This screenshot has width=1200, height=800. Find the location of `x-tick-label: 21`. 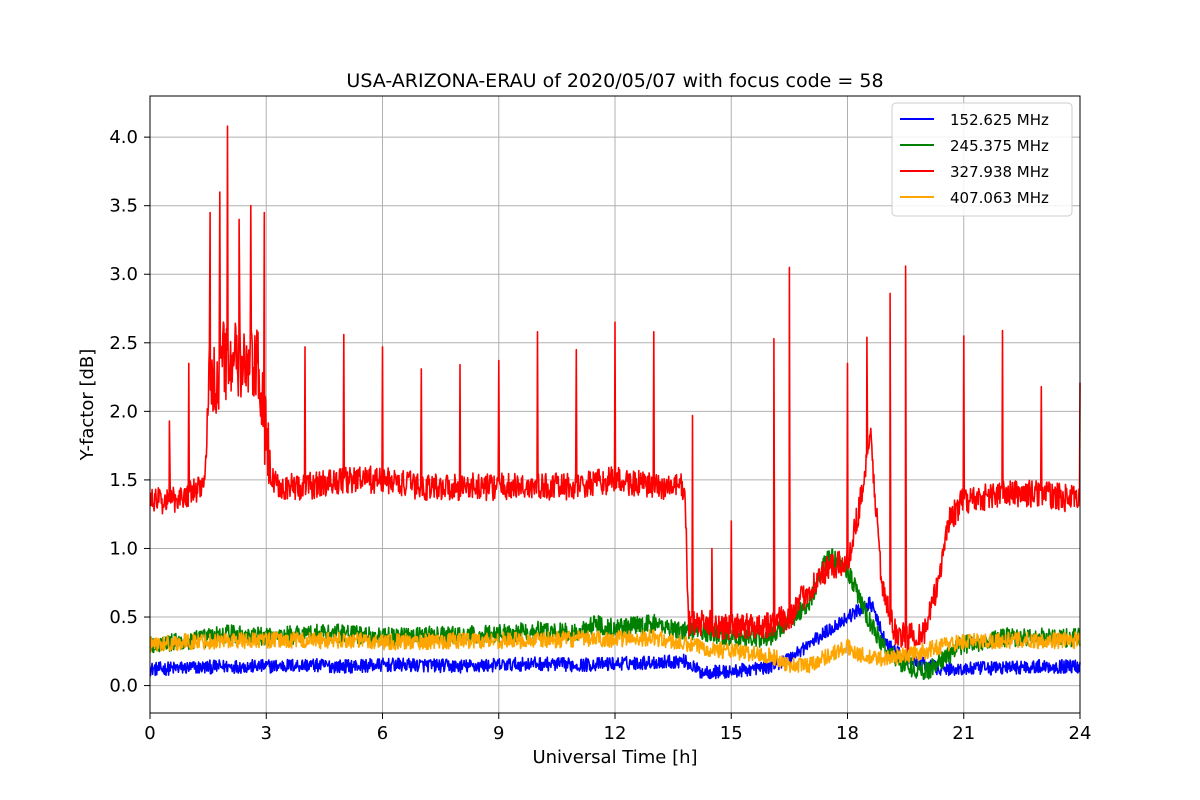

x-tick-label: 21 is located at coordinates (963, 733).